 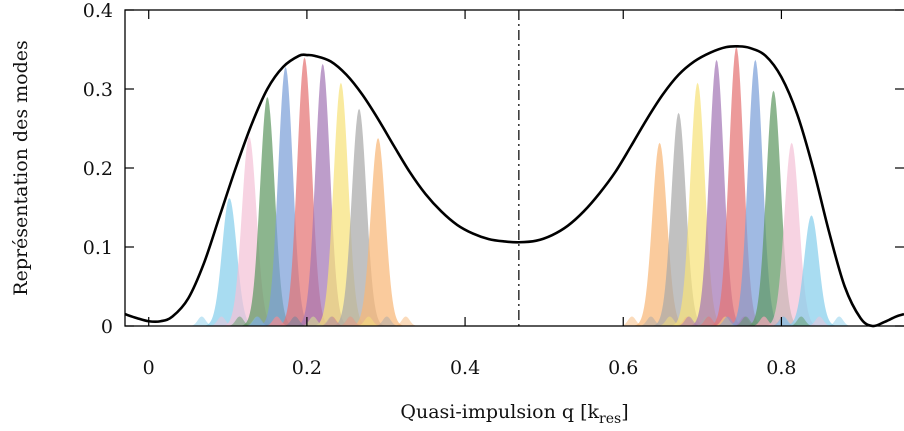 What do you see at coordinates (307, 368) in the screenshot?
I see `x-tick-label: 0.2` at bounding box center [307, 368].